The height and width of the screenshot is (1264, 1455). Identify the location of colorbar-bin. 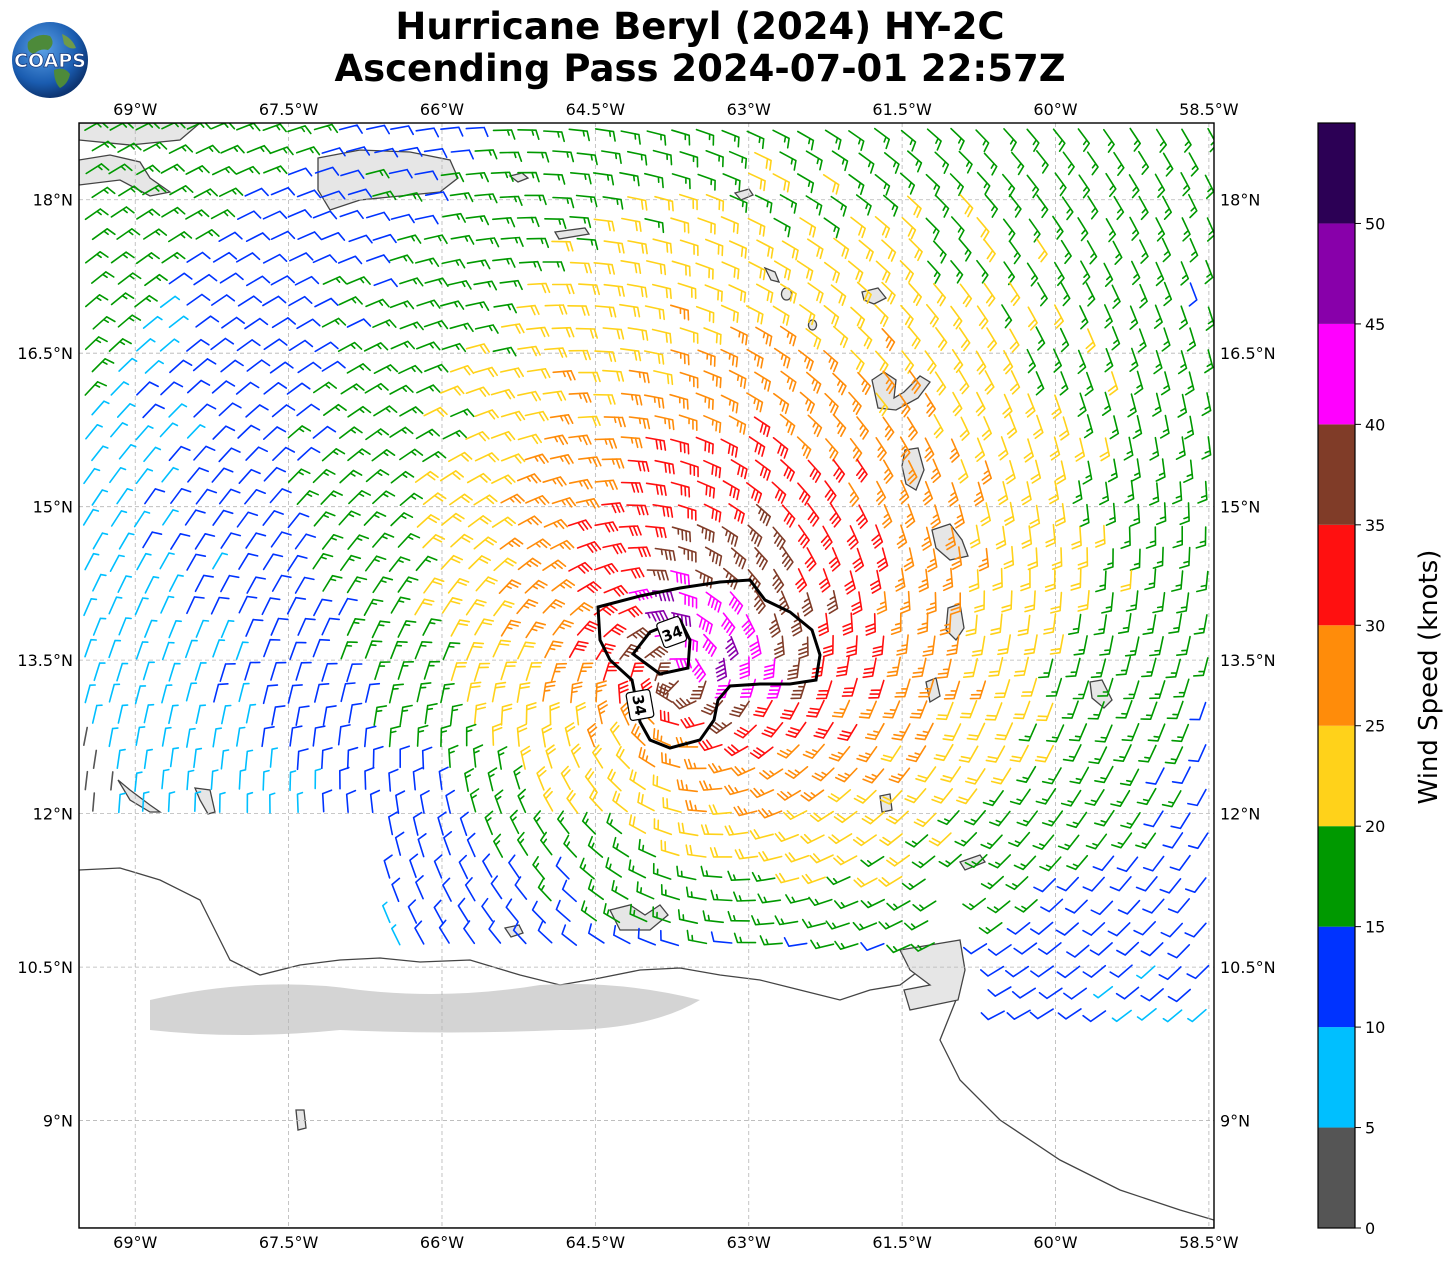
(1336, 374).